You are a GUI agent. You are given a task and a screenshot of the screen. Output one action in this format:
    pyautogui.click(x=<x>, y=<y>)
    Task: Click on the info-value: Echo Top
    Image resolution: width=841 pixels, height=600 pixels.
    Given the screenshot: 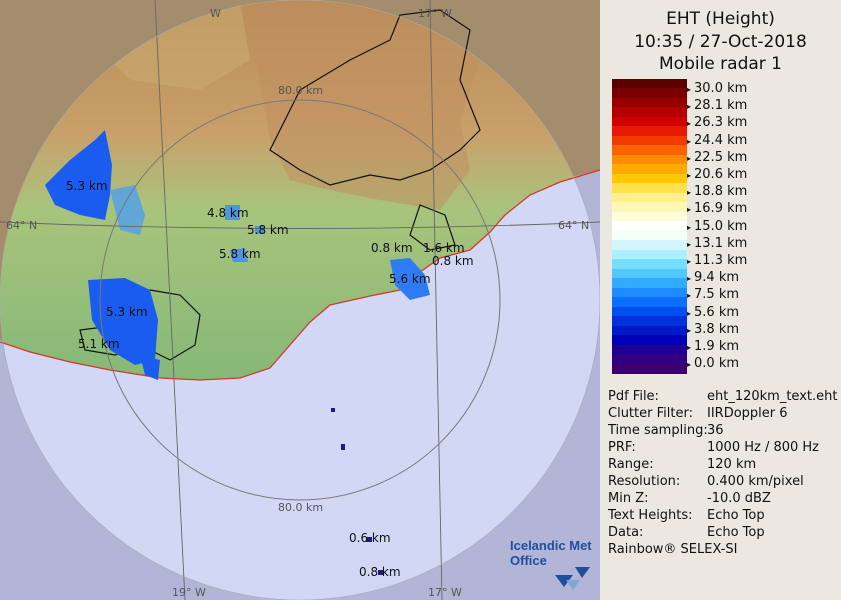 What is the action you would take?
    pyautogui.click(x=736, y=532)
    